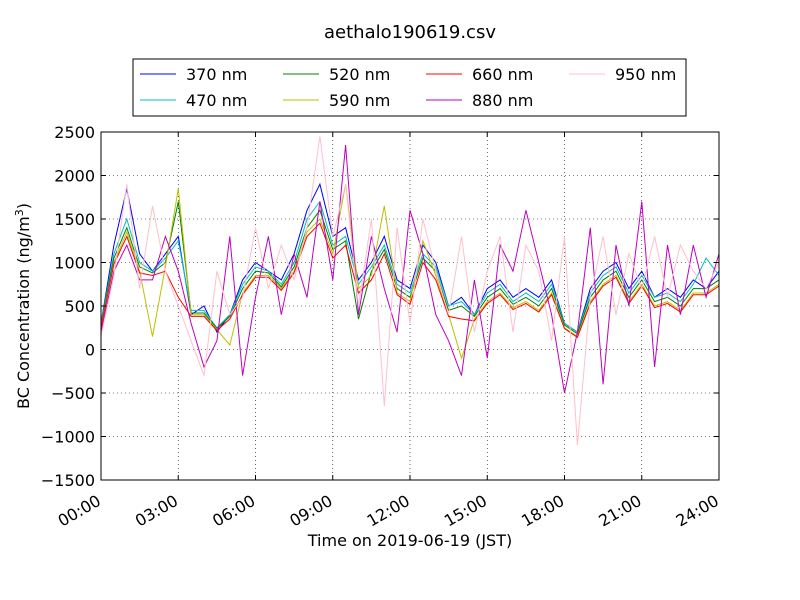 This screenshot has width=800, height=600. I want to click on y-axis-label-main: BC Concentration (ng/m, so click(23, 312).